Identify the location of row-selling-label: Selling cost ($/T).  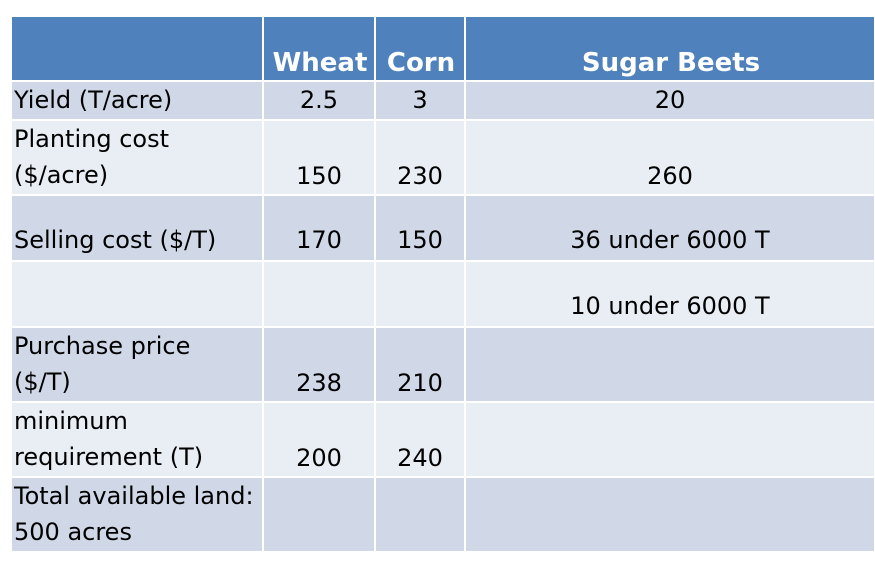
(137, 228).